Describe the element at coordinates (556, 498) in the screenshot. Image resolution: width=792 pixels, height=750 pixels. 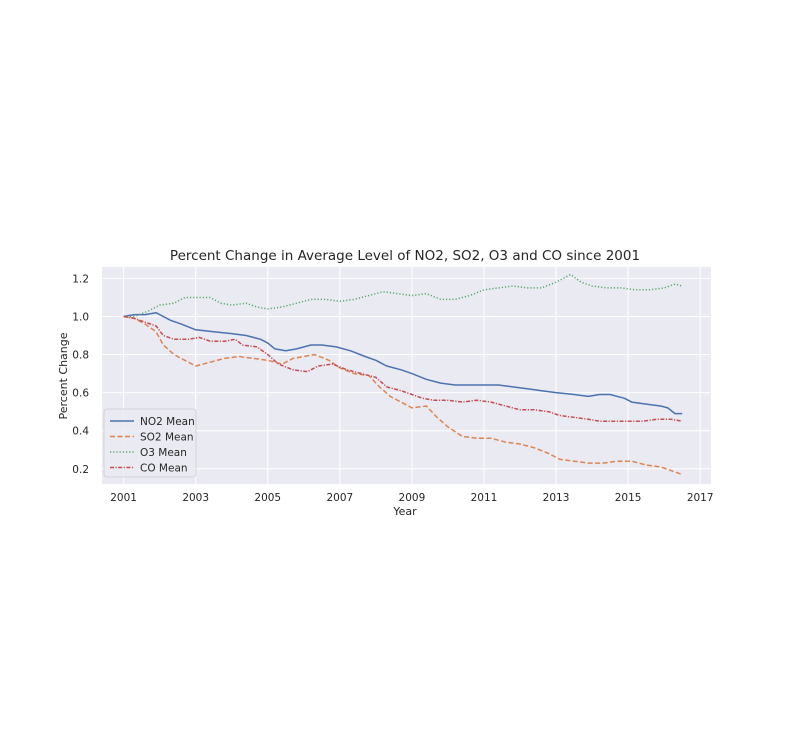
I see `x-tick-label: 2013` at that location.